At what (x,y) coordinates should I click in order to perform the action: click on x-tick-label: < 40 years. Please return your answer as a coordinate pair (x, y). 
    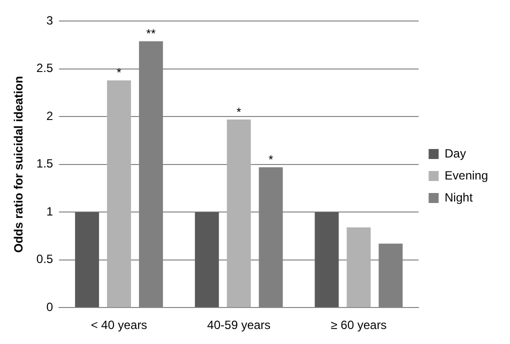
    Looking at the image, I should click on (119, 325).